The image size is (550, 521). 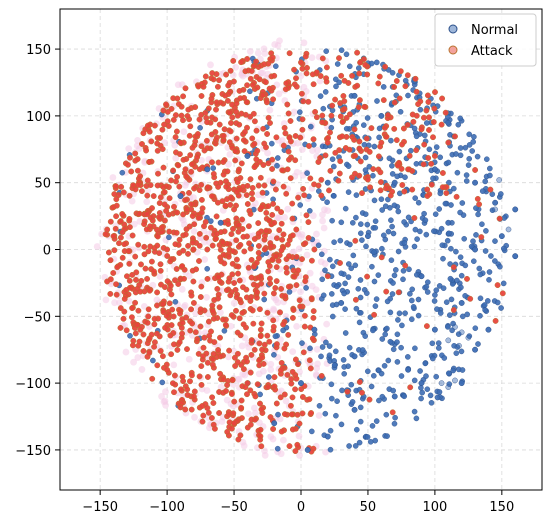 What do you see at coordinates (100, 507) in the screenshot?
I see `x-tick-label: −150` at bounding box center [100, 507].